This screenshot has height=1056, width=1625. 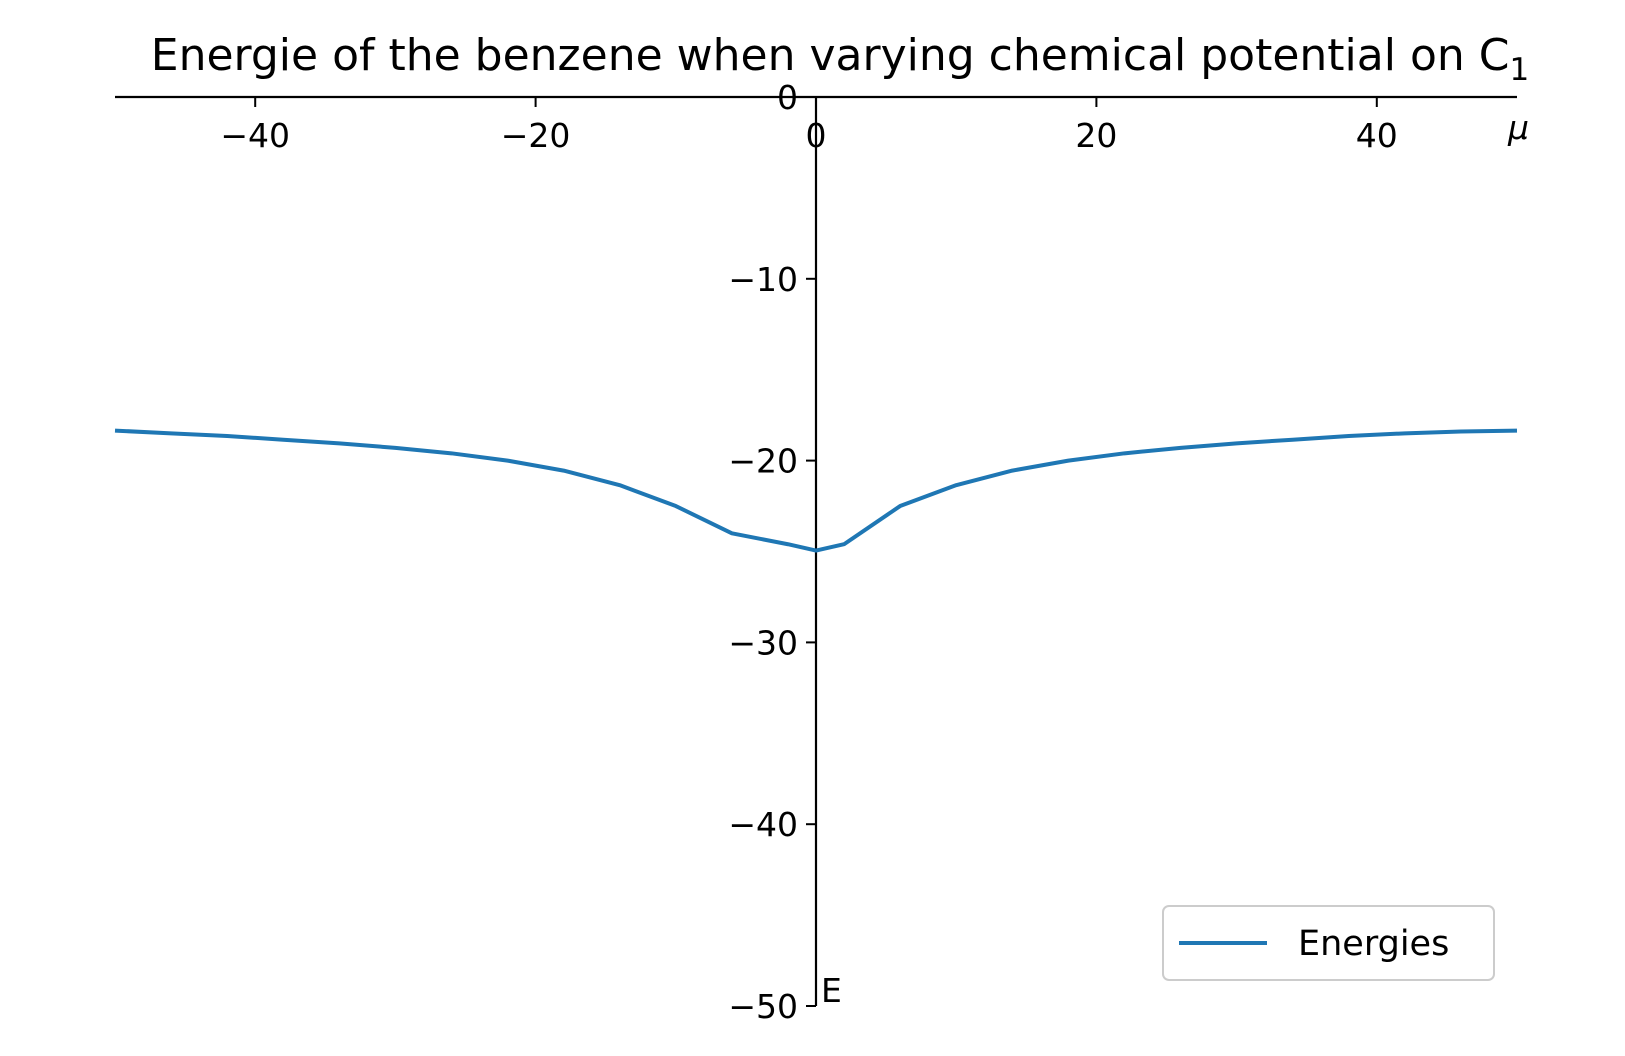 I want to click on x-tick-label: 0, so click(x=816, y=135).